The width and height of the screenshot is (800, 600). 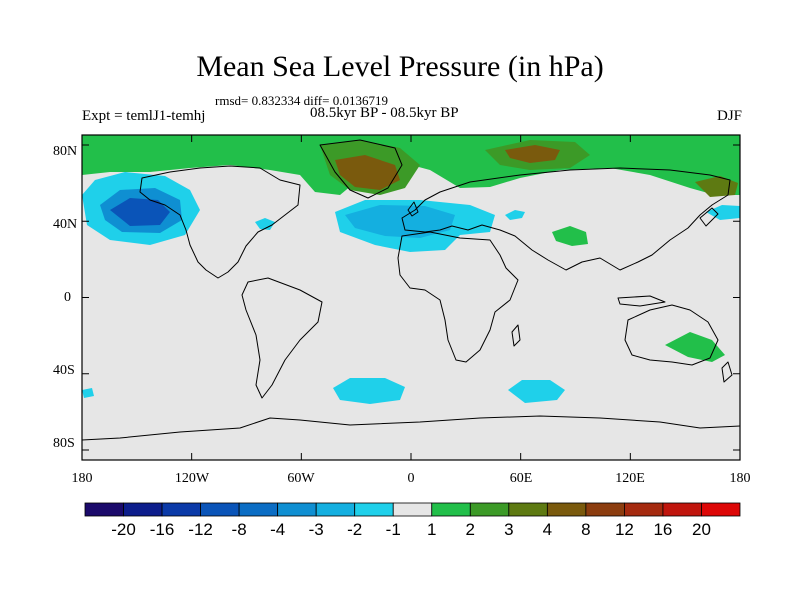 I want to click on coast-north-america, so click(x=220, y=222).